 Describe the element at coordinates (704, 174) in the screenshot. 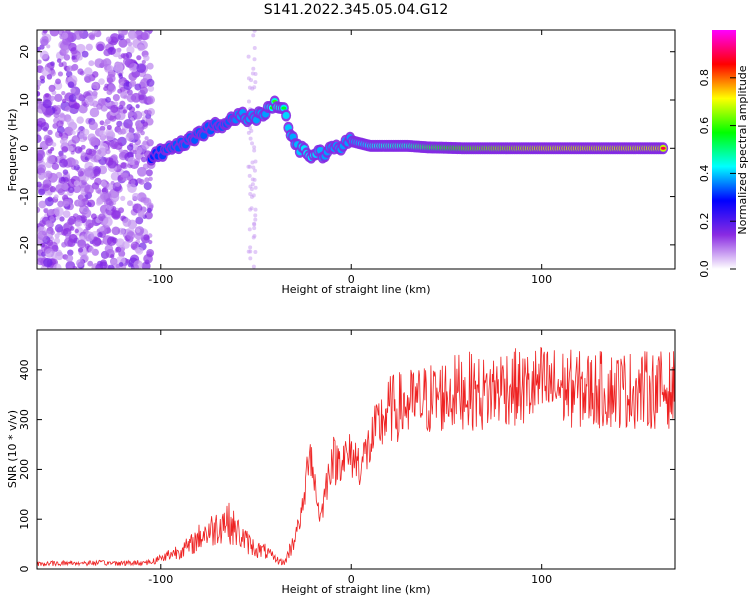

I see `colorbar-tick-label: 0.4` at that location.